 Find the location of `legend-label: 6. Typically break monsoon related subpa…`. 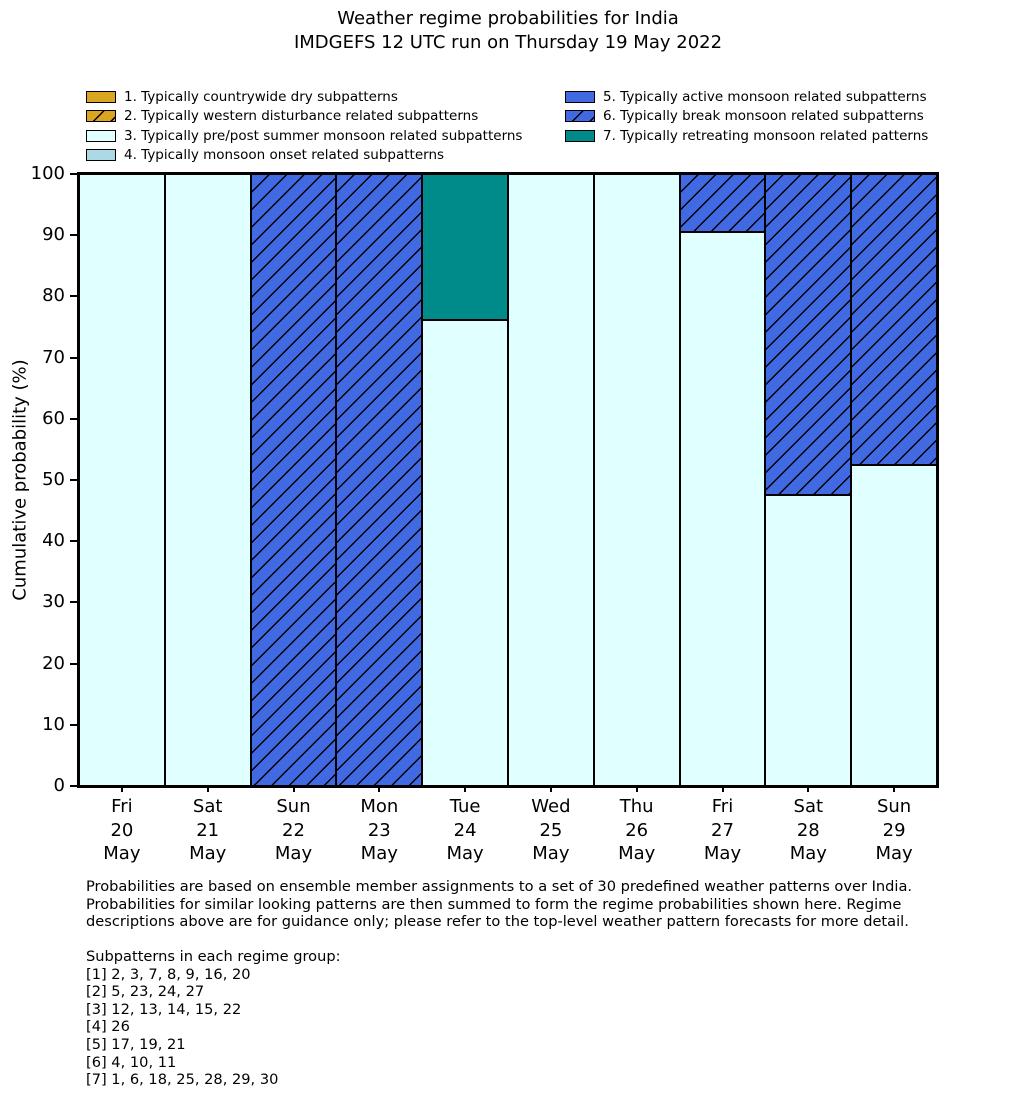

legend-label: 6. Typically break monsoon related subpa… is located at coordinates (763, 116).